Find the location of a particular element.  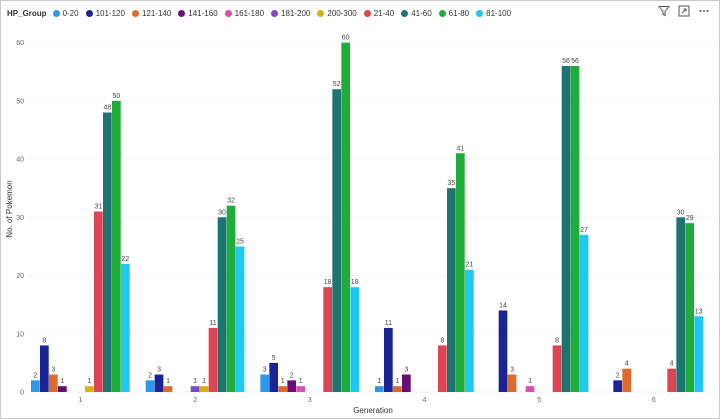

legend-item: 21-40 is located at coordinates (378, 13).